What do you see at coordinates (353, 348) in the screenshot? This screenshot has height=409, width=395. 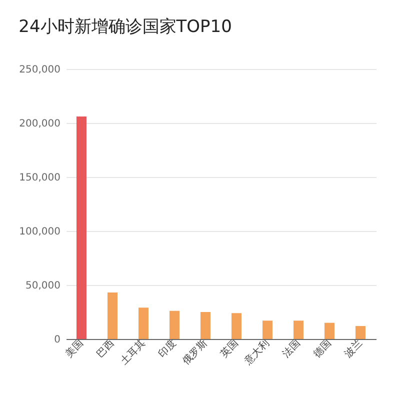 I see `x-tick-label: 波兰` at bounding box center [353, 348].